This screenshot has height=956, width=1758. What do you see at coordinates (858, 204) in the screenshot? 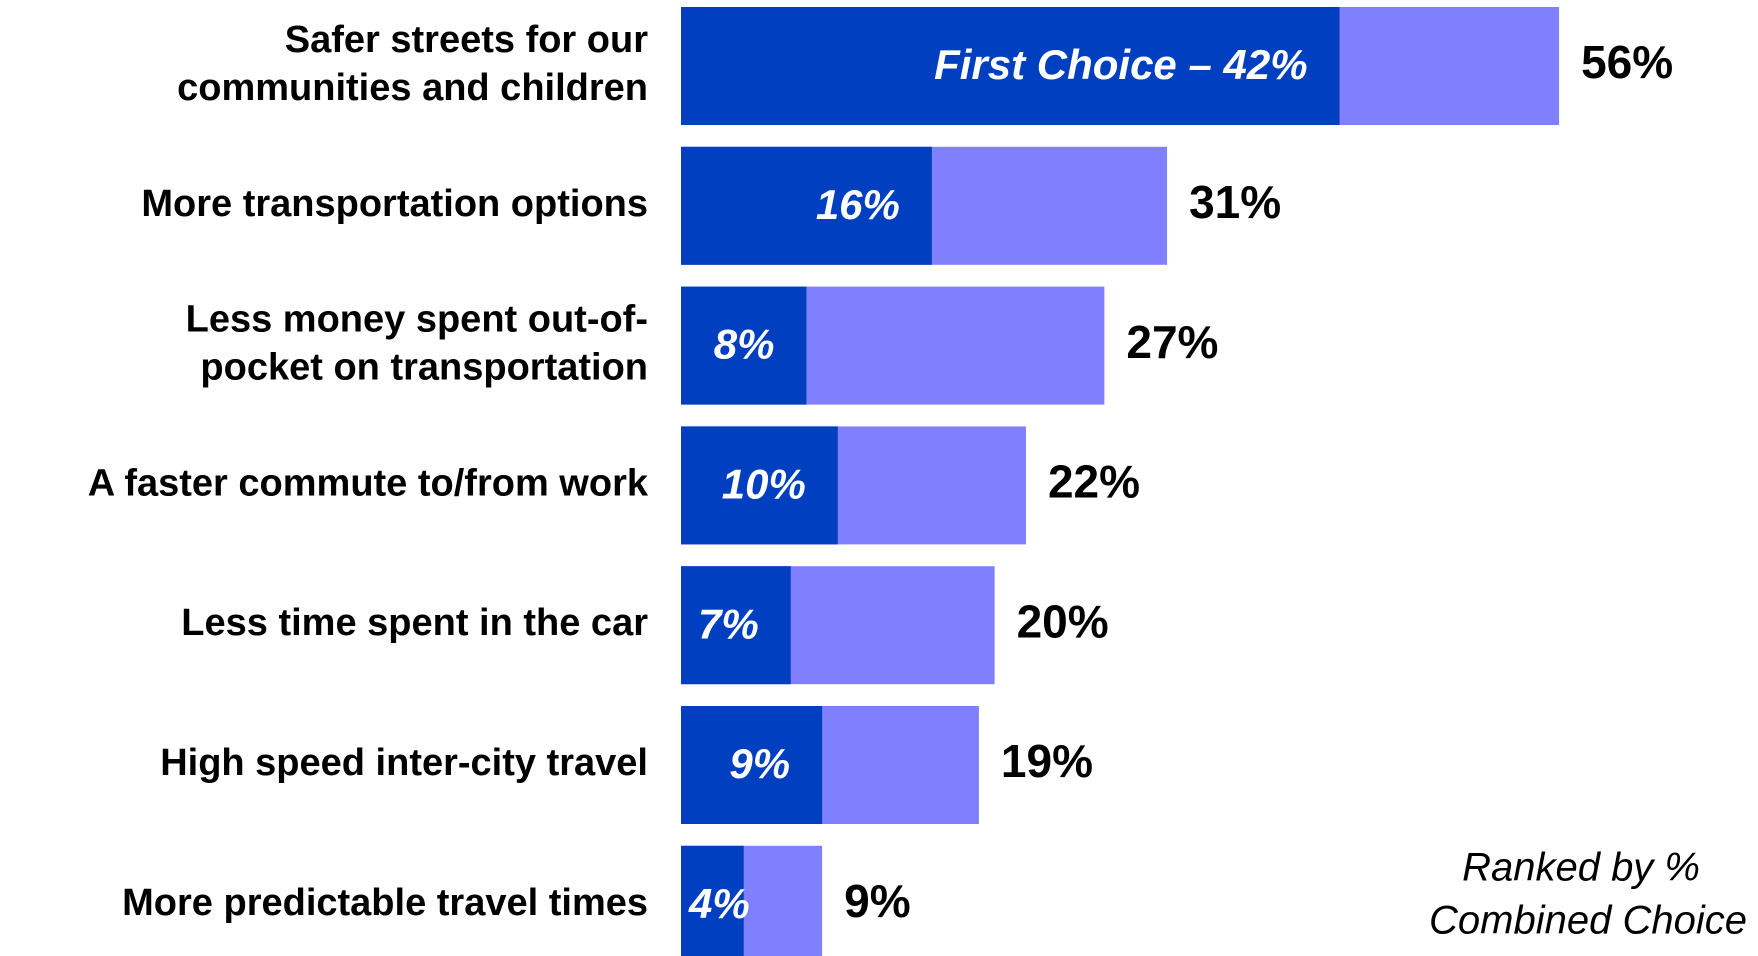
I see `first-choice-label: 16%` at bounding box center [858, 204].